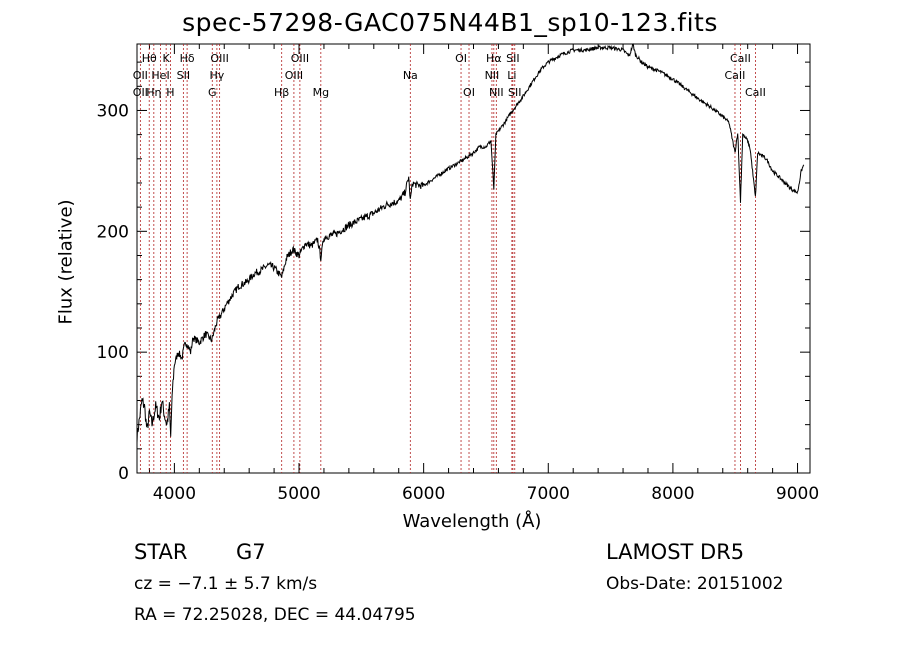 Image resolution: width=900 pixels, height=649 pixels. I want to click on y-tick-label: 200, so click(113, 232).